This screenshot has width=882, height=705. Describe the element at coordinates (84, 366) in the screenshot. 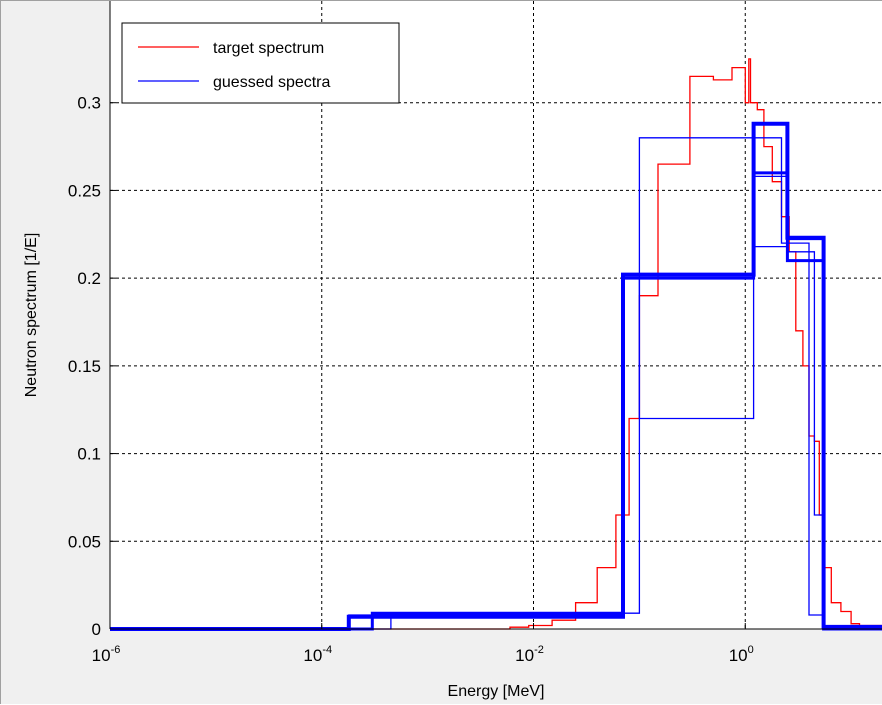

I see `y-tick-label: 0.15` at that location.